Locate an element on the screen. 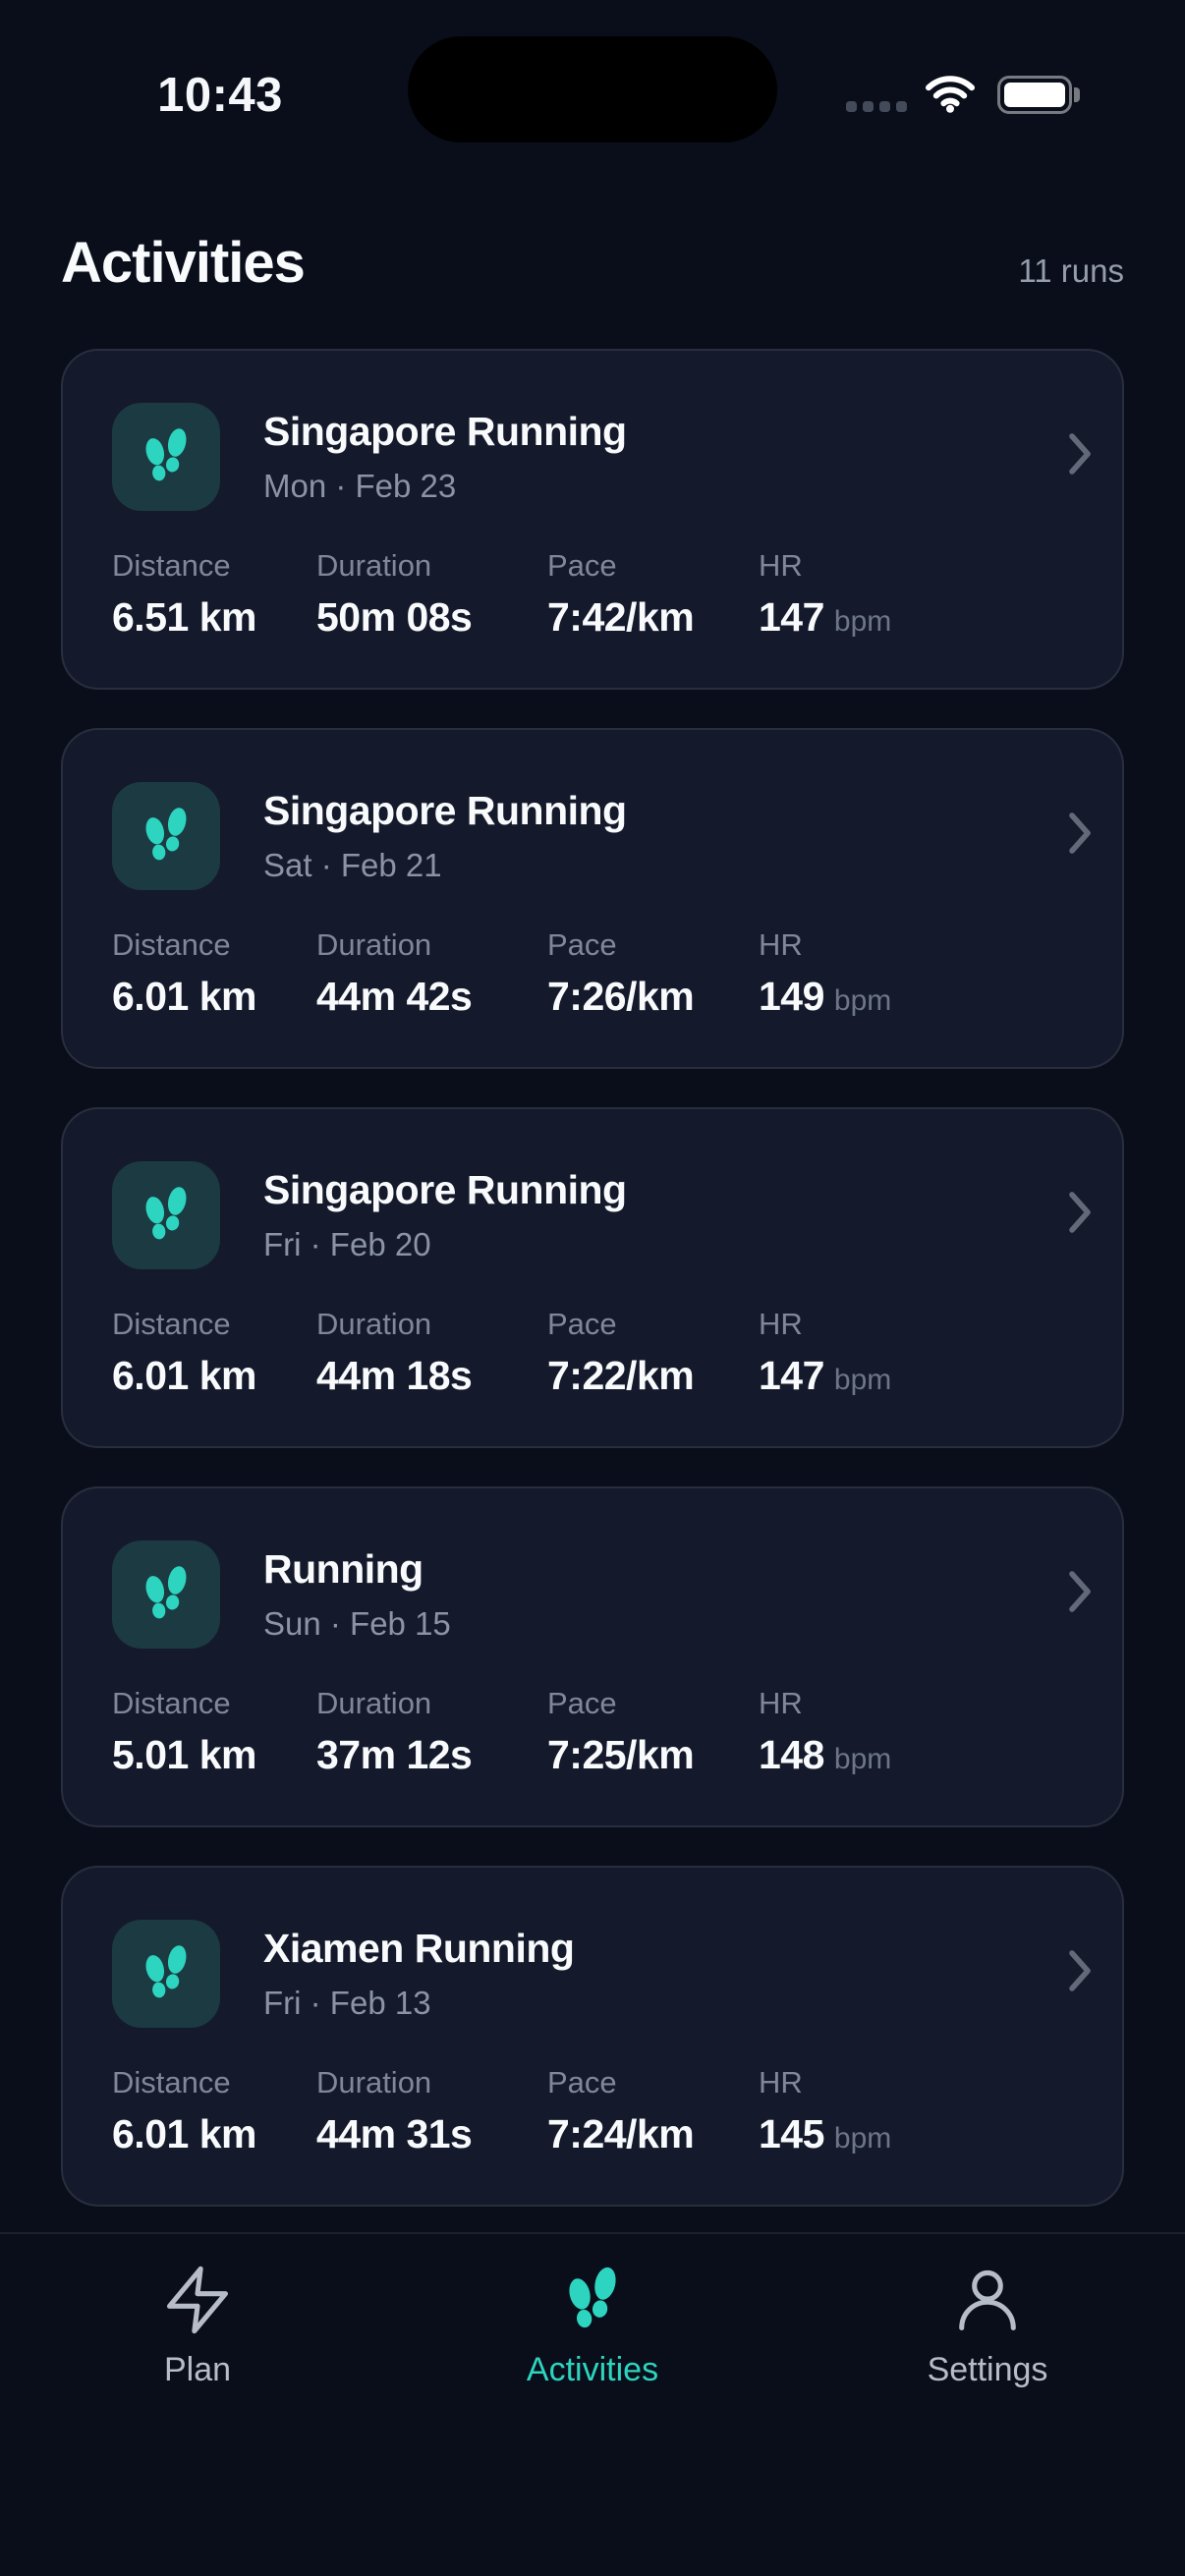 Image resolution: width=1185 pixels, height=2576 pixels. stat-pace: Pace 7:25/km is located at coordinates (621, 1731).